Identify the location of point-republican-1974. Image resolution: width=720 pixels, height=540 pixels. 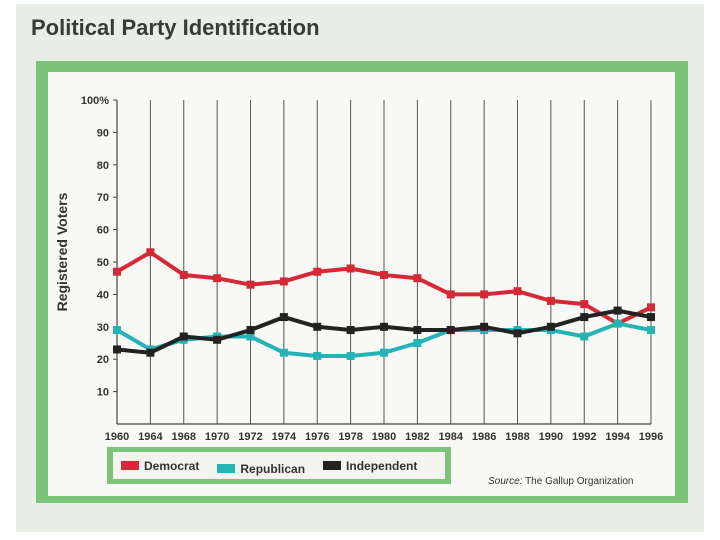
(283, 352).